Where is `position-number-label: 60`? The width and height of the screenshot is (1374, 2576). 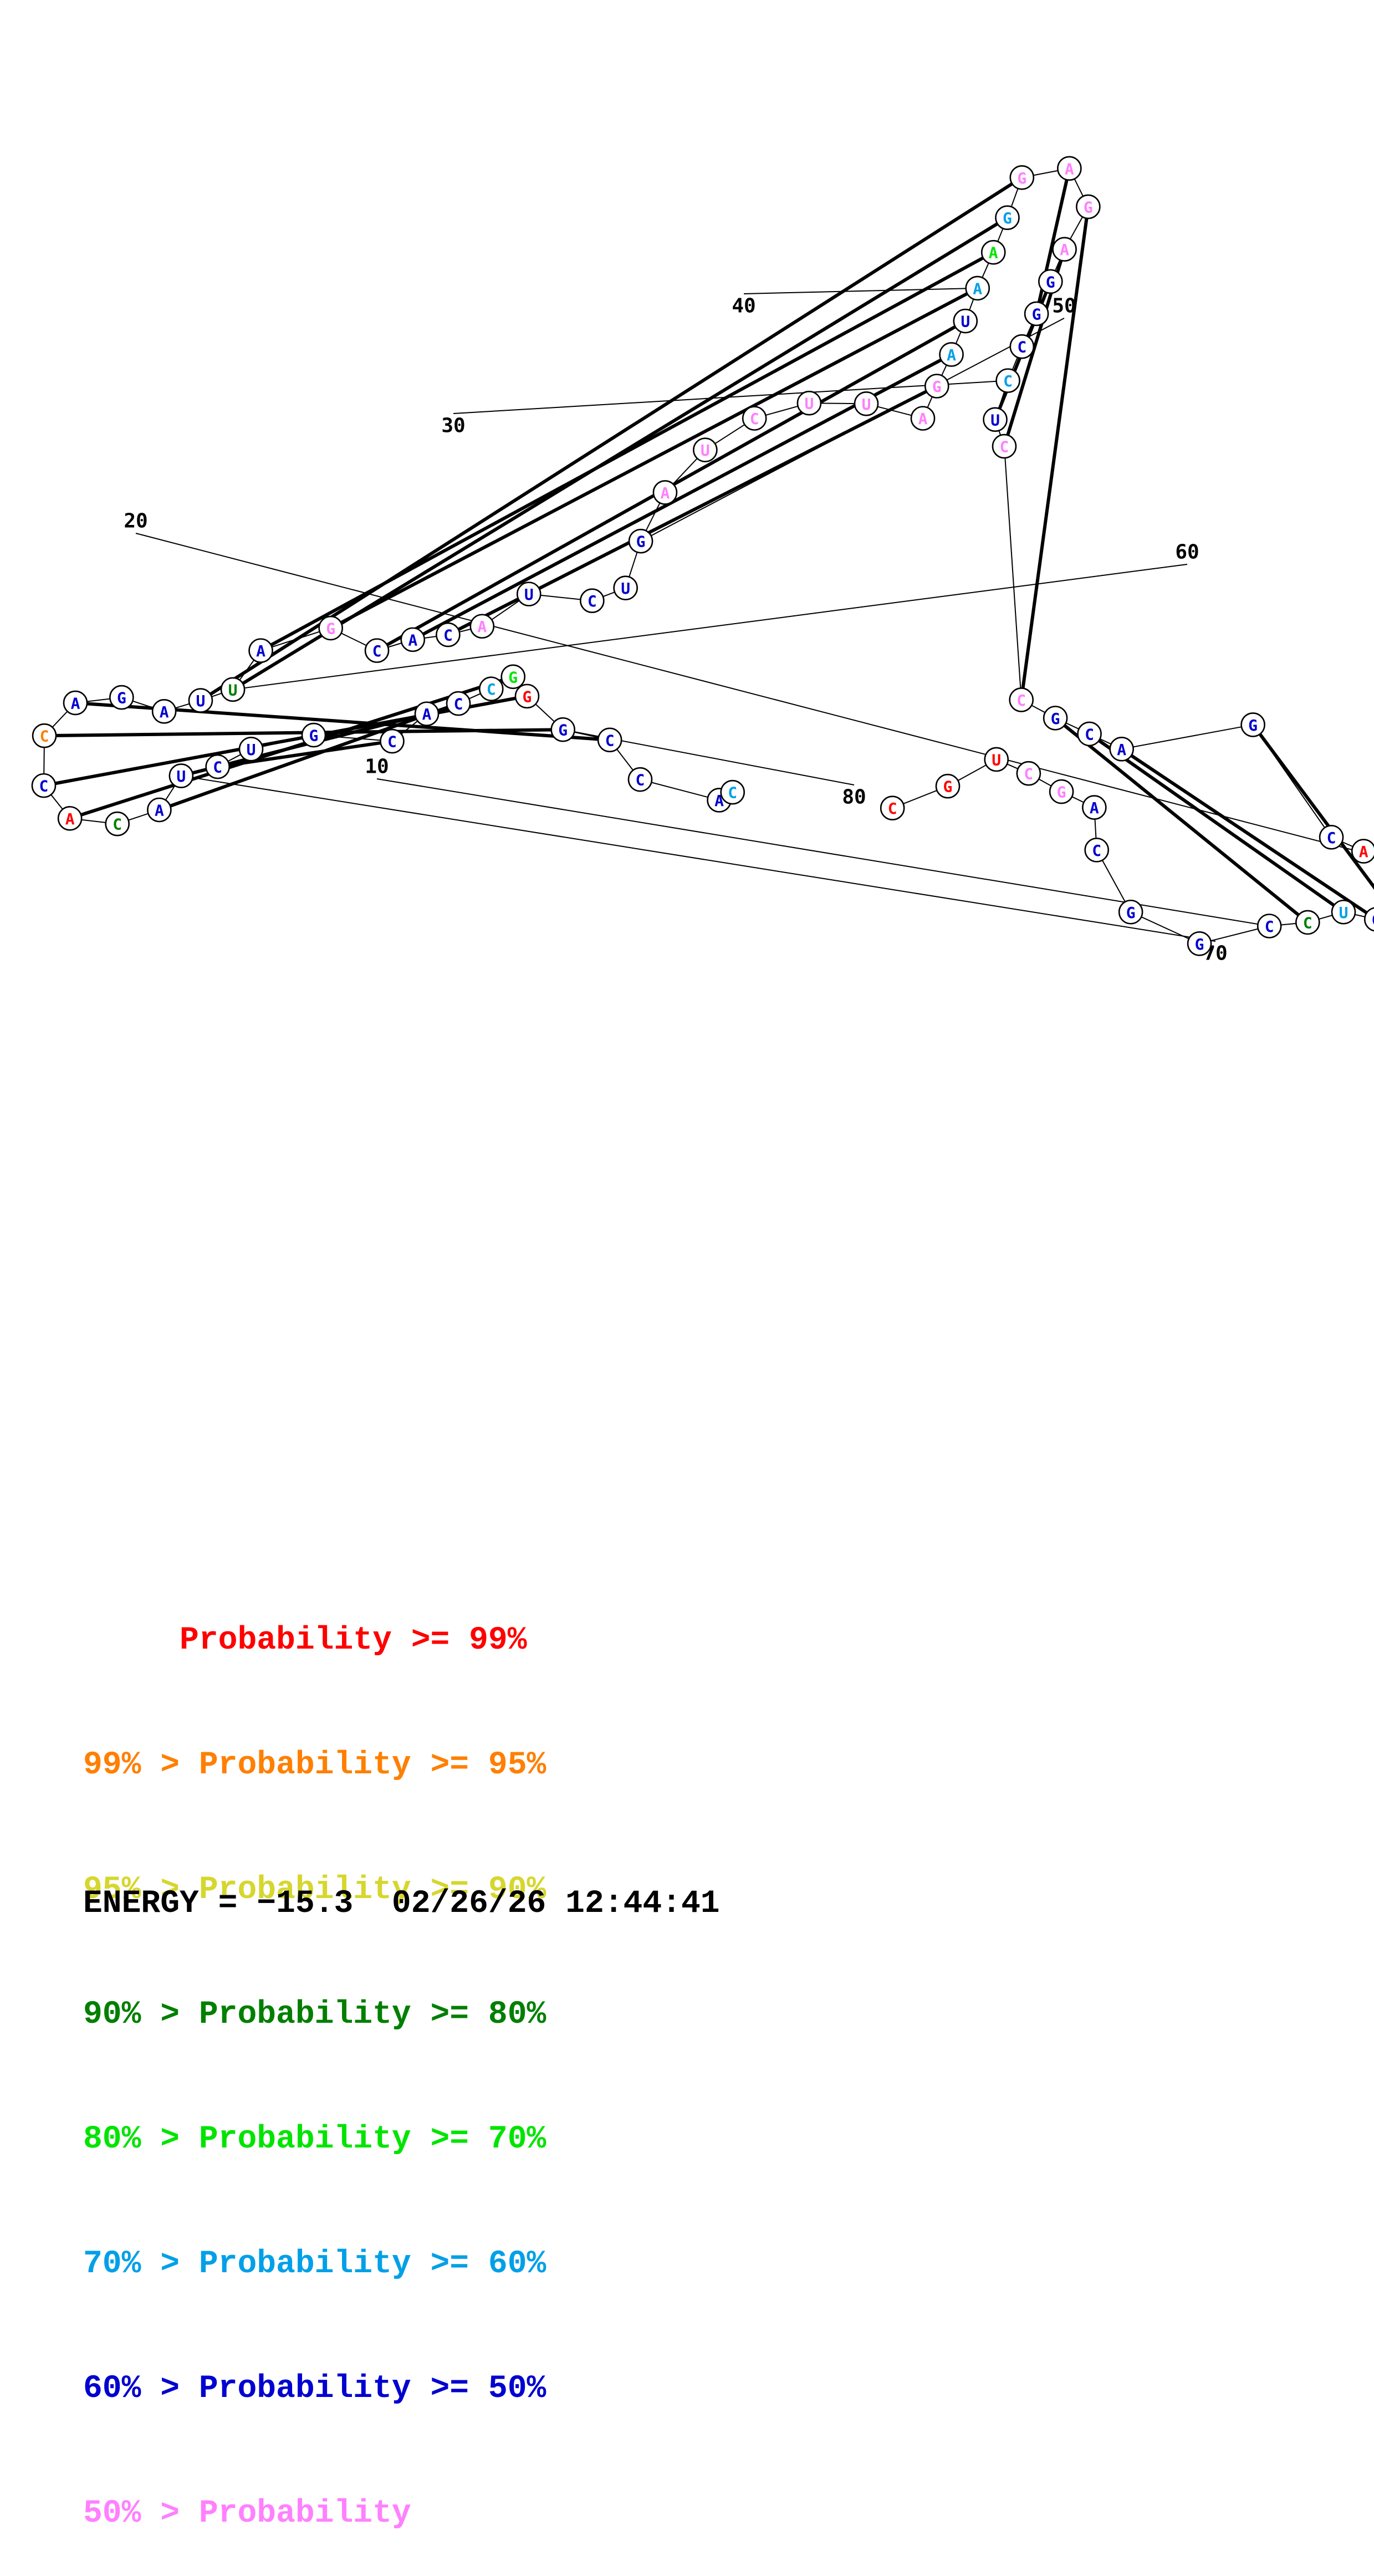 position-number-label: 60 is located at coordinates (1187, 552).